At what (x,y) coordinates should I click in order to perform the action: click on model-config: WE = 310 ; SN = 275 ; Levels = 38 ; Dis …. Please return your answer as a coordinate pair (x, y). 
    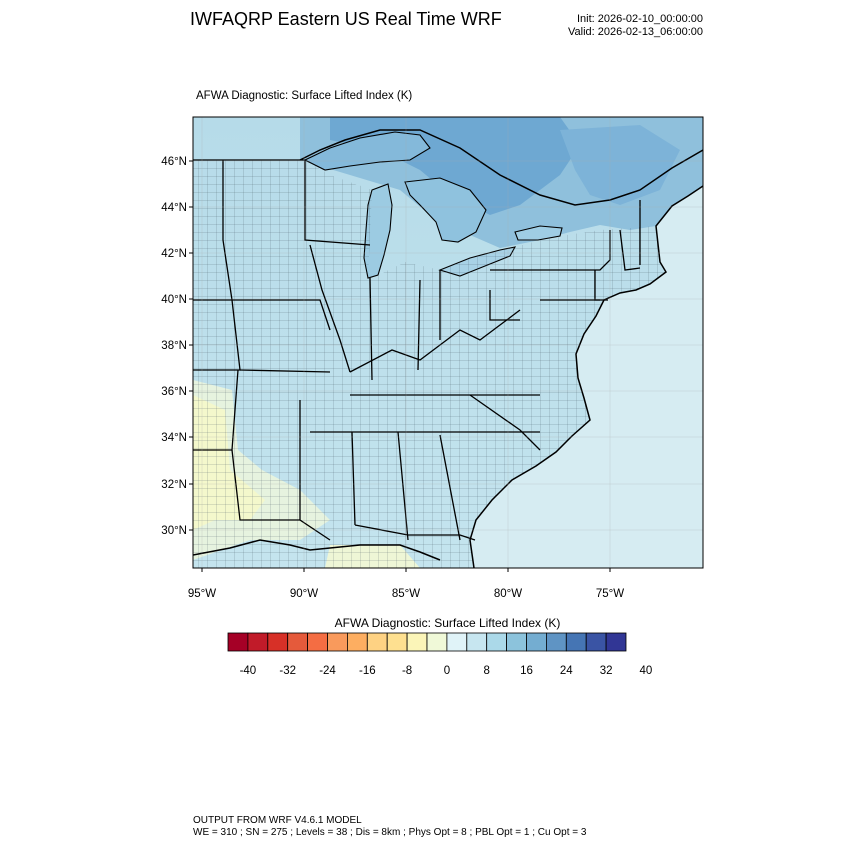
    Looking at the image, I should click on (390, 832).